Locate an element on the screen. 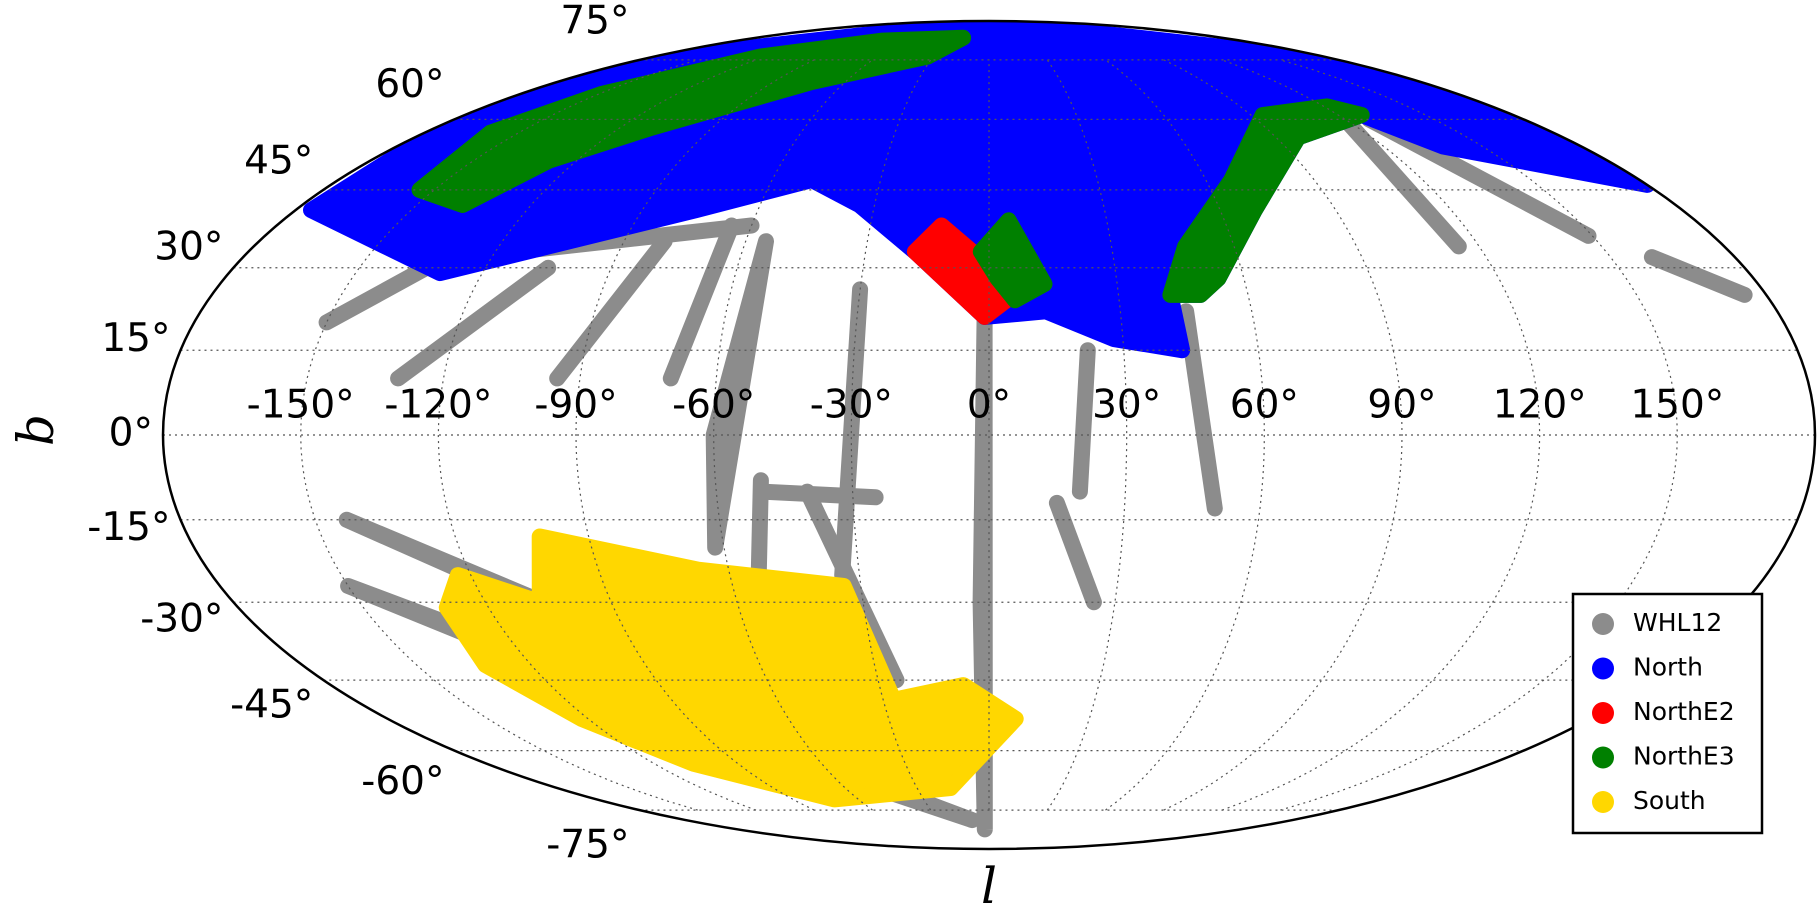 This screenshot has height=918, width=1820. x-tick-label: -90° is located at coordinates (575, 405).